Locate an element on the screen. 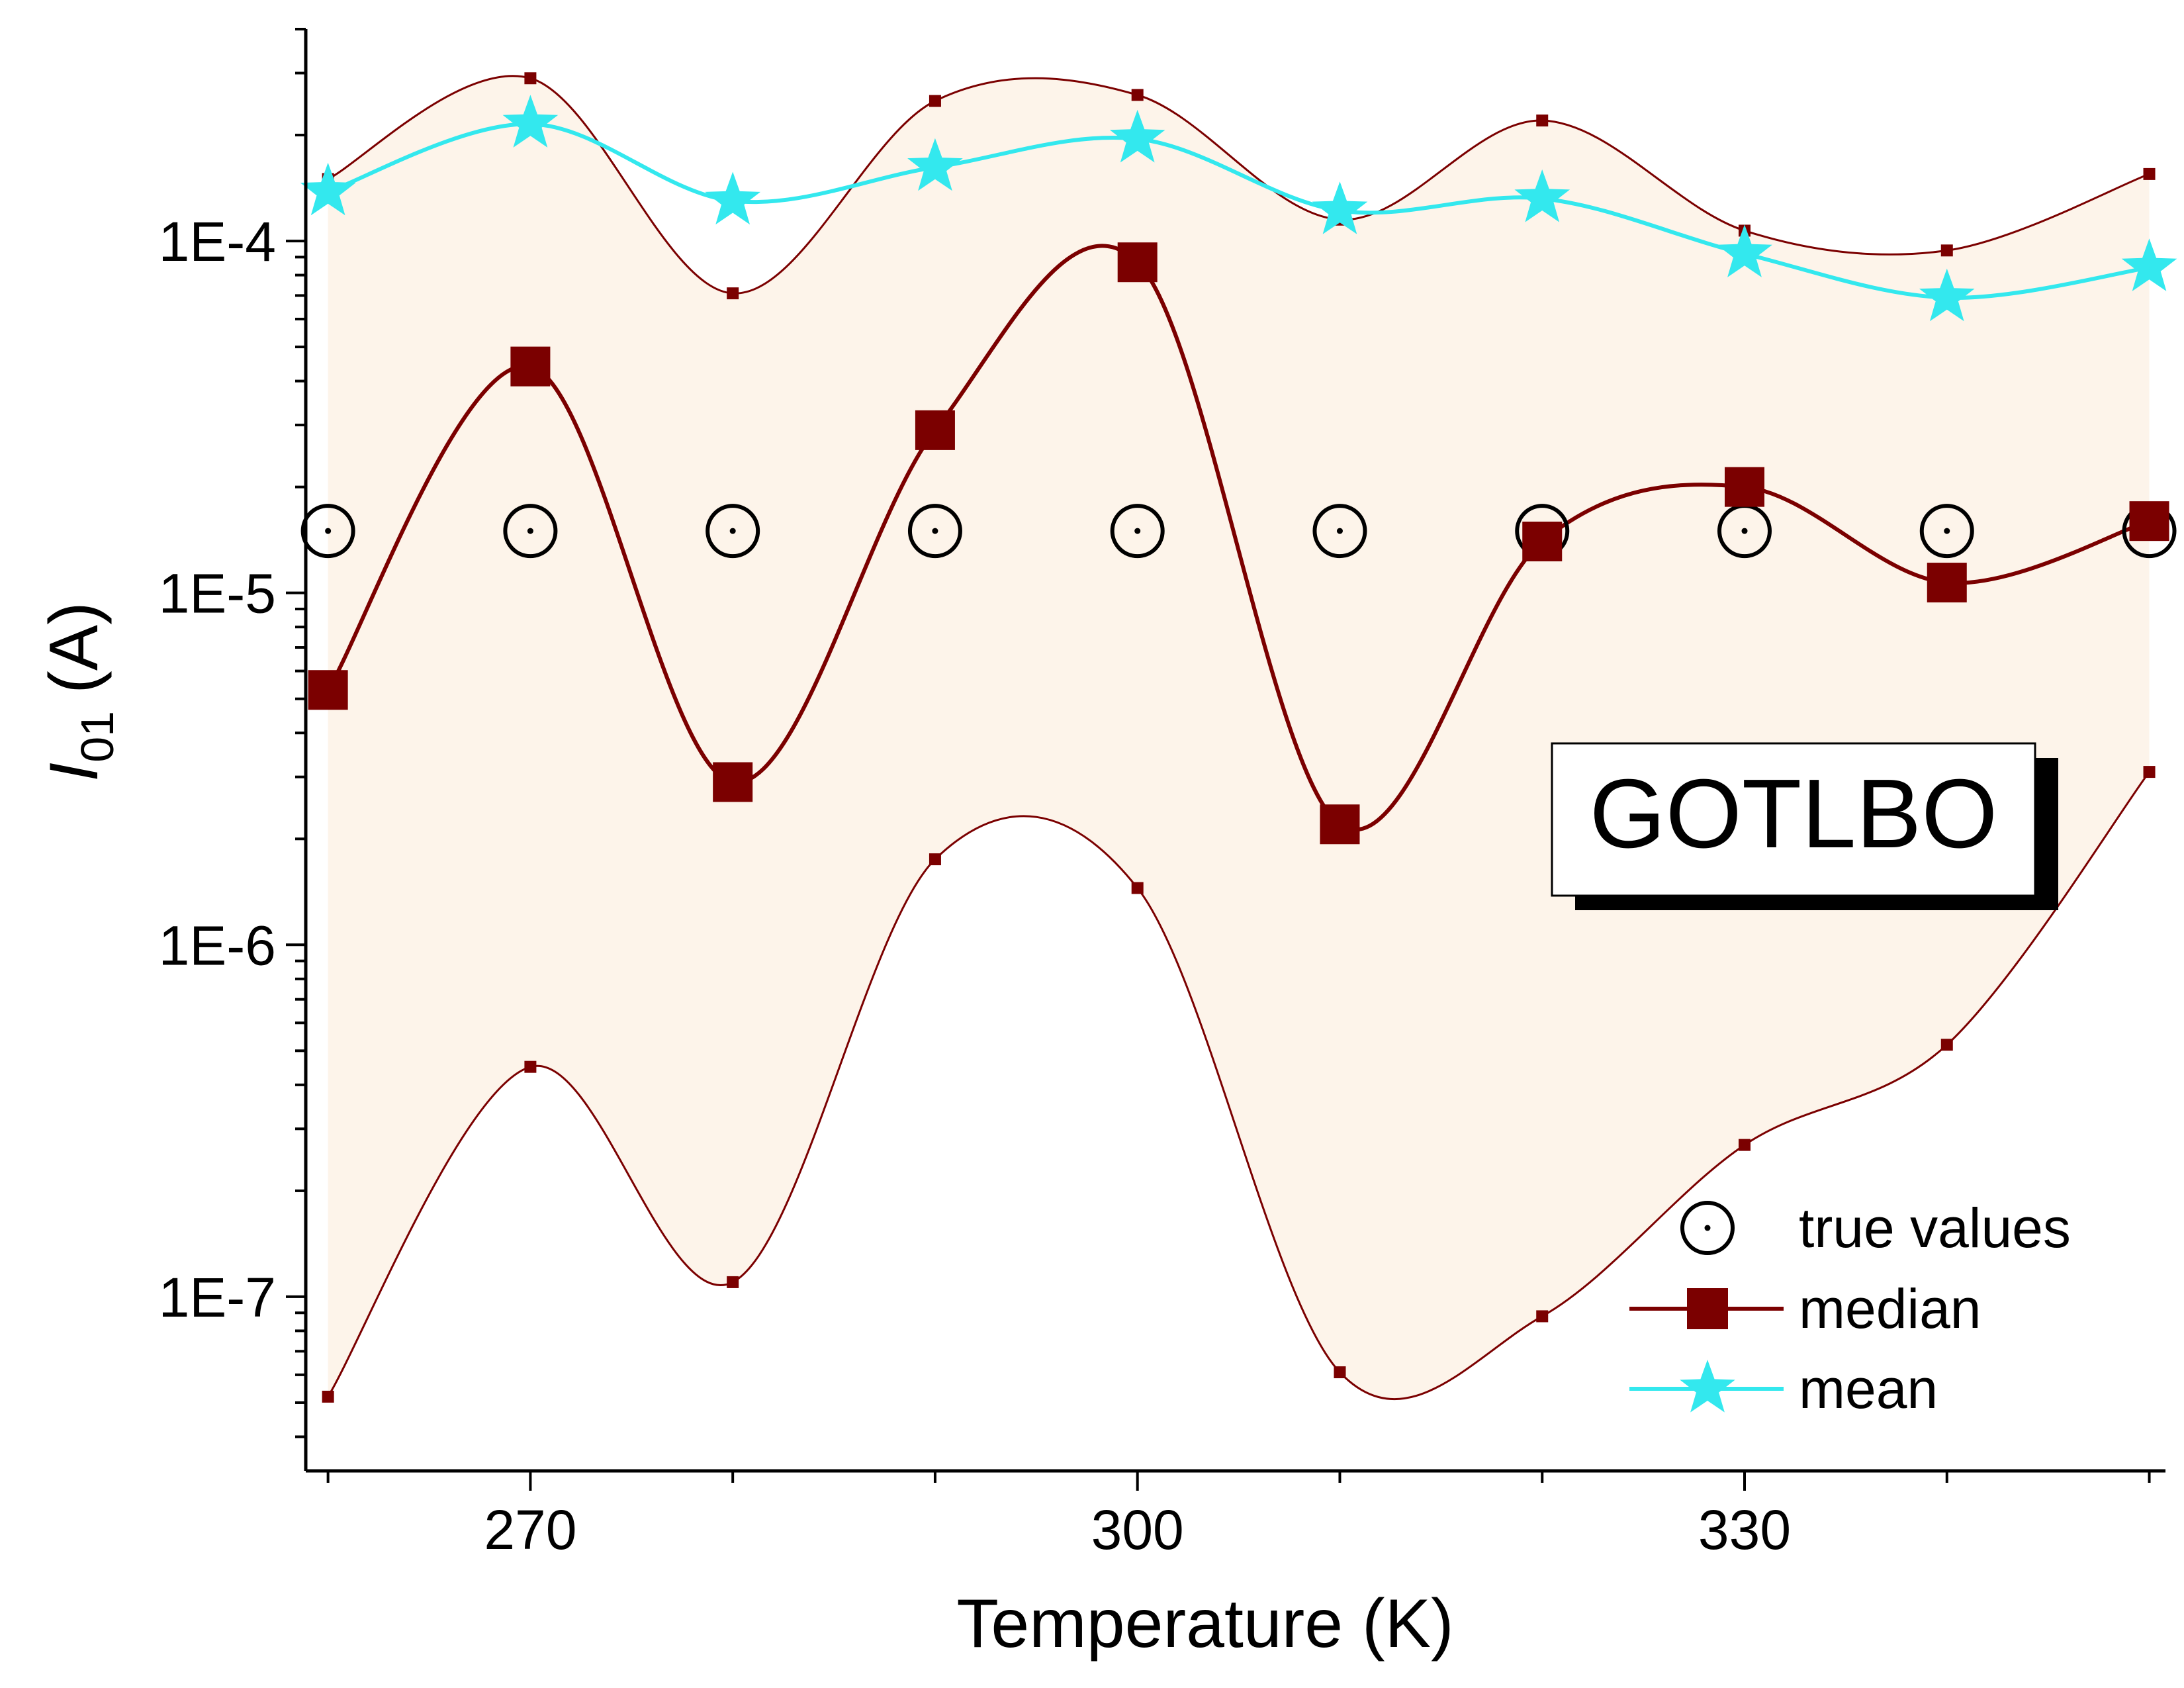 The width and height of the screenshot is (2184, 1688). legend-item-true-values: true values is located at coordinates (1875, 1228).